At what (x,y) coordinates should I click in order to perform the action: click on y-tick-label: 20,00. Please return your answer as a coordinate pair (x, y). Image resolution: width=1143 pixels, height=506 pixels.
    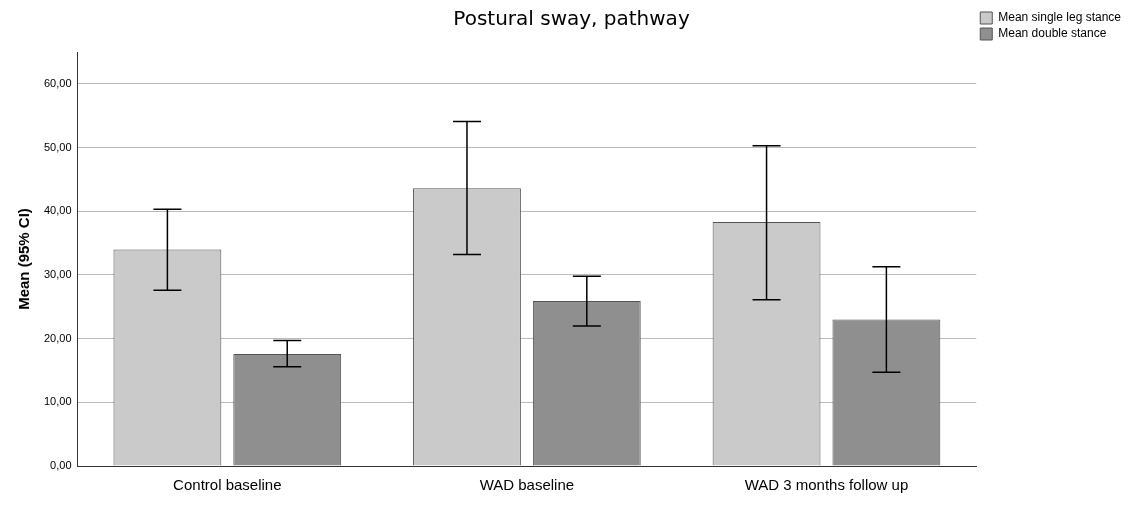
    Looking at the image, I should click on (58, 337).